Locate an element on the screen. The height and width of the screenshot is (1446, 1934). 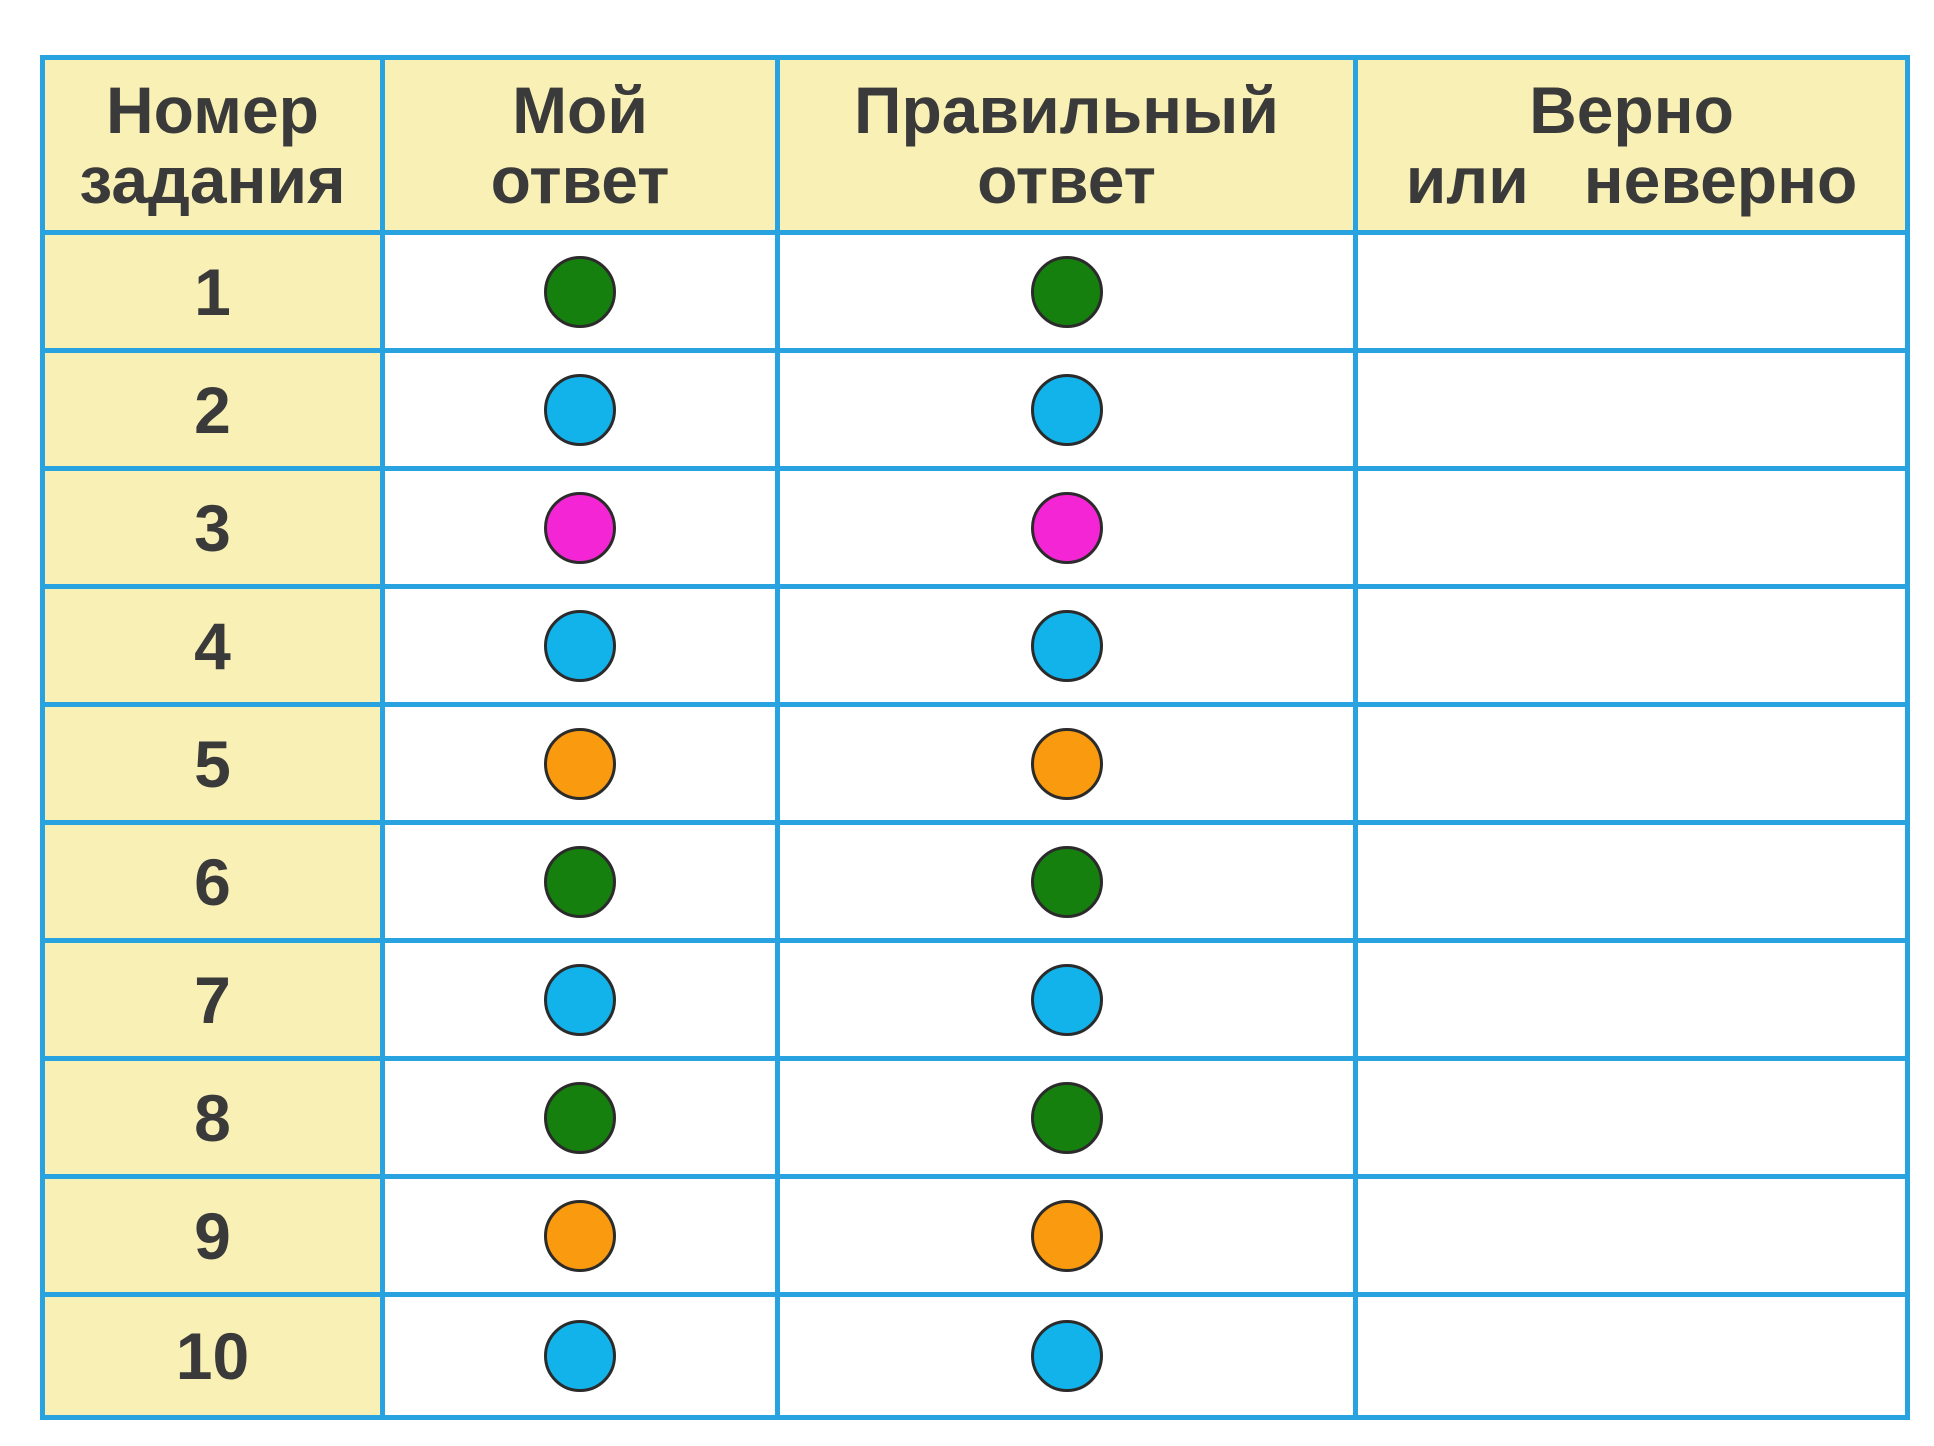
header-my-answer-line1: Мой is located at coordinates (580, 110).